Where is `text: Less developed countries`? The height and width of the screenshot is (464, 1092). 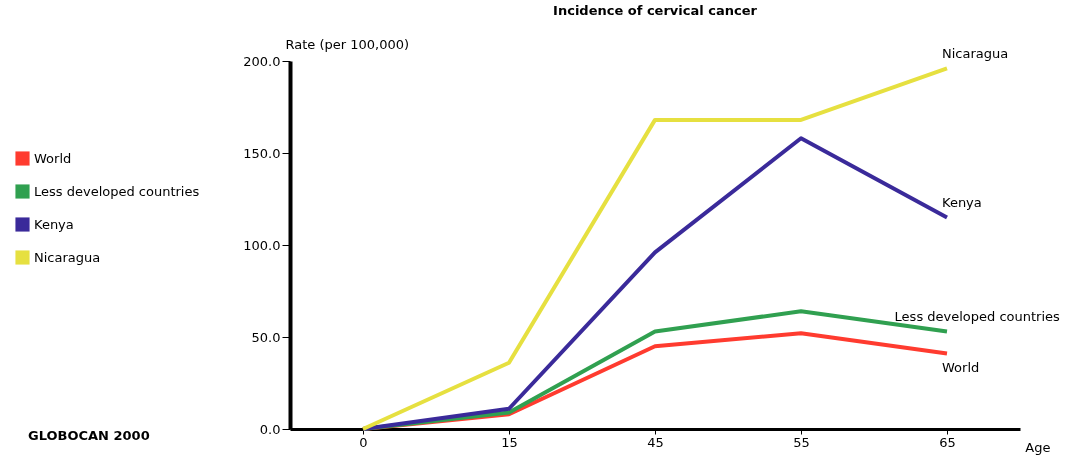
text: Less developed countries is located at coordinates (977, 317).